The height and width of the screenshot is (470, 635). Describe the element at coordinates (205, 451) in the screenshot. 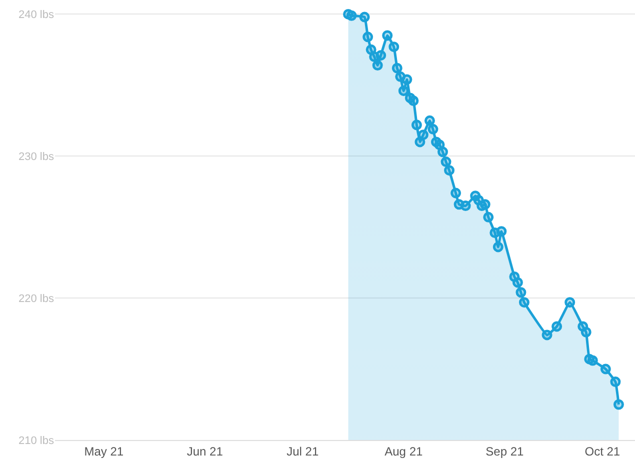

I see `x-tick-label: Jun 21` at that location.